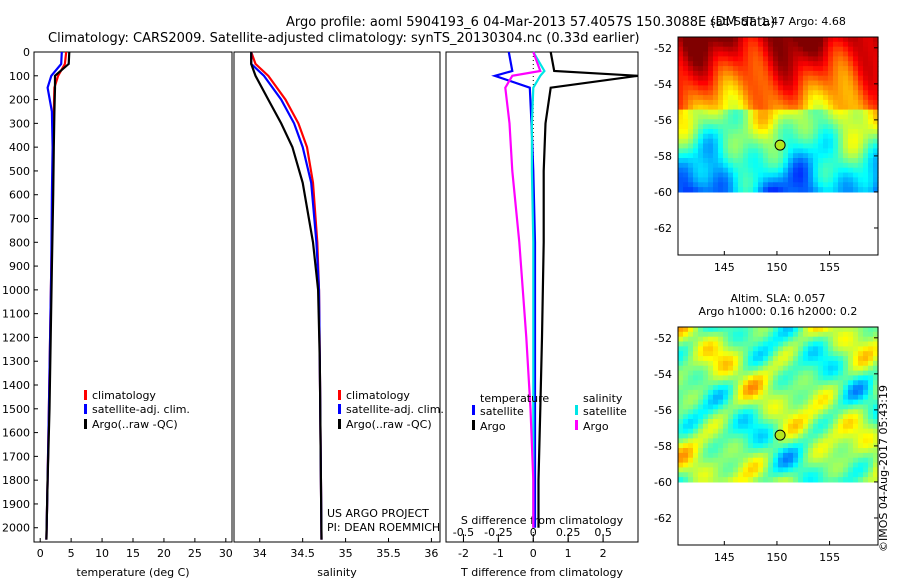  I want to click on x-tick-label: 15, so click(133, 553).